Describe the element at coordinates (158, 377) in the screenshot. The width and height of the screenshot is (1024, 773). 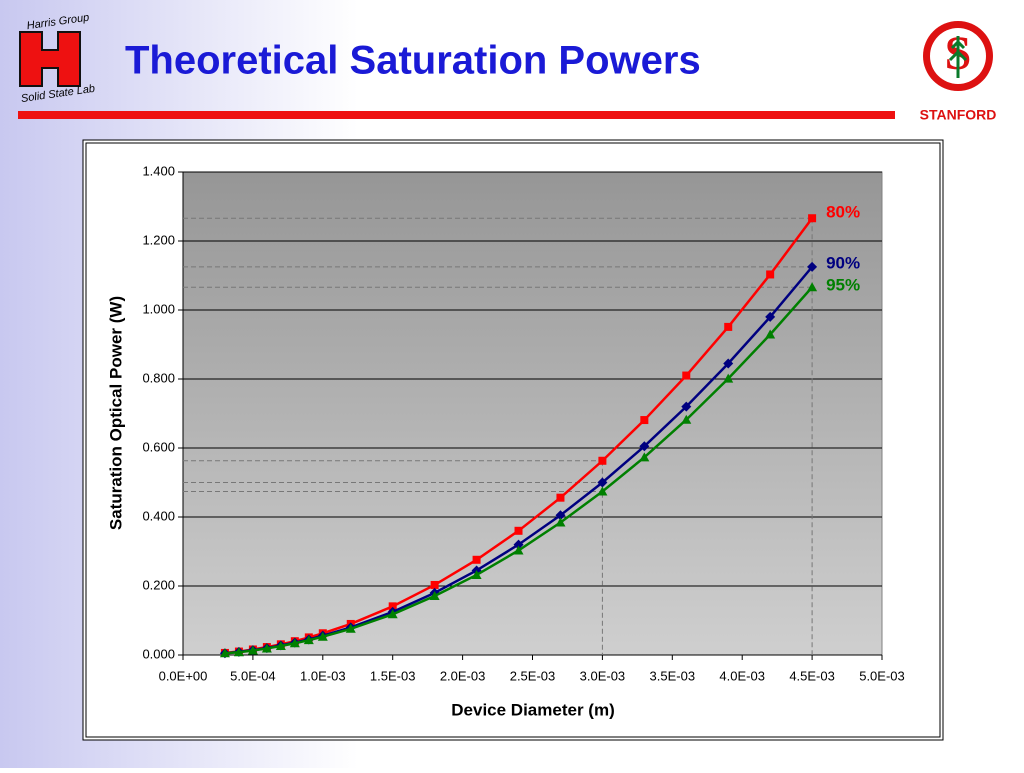
I see `y-tick-label: 0.800` at that location.